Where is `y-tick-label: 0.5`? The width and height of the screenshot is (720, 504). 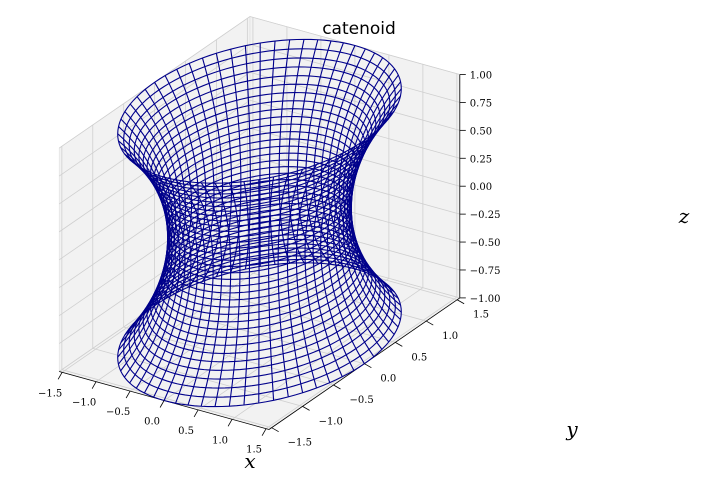
y-tick-label: 0.5 is located at coordinates (419, 357).